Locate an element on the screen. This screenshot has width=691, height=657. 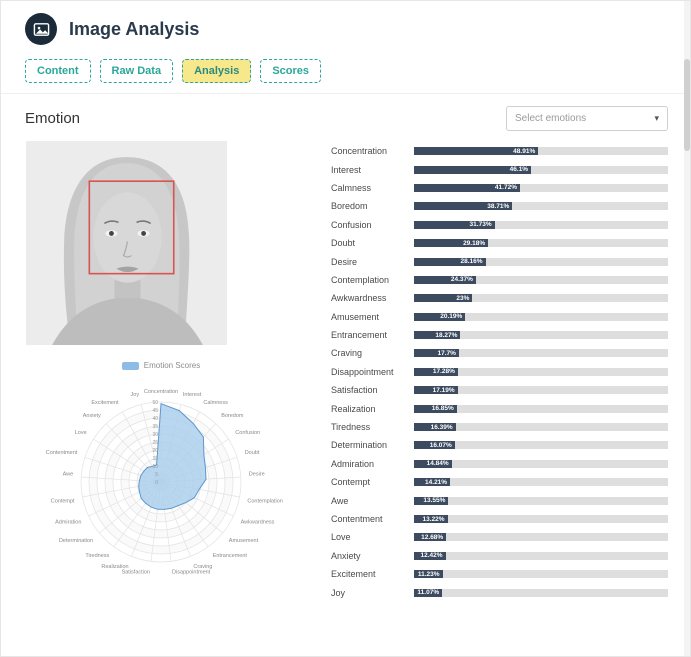
scrollbar is located at coordinates (687, 328).